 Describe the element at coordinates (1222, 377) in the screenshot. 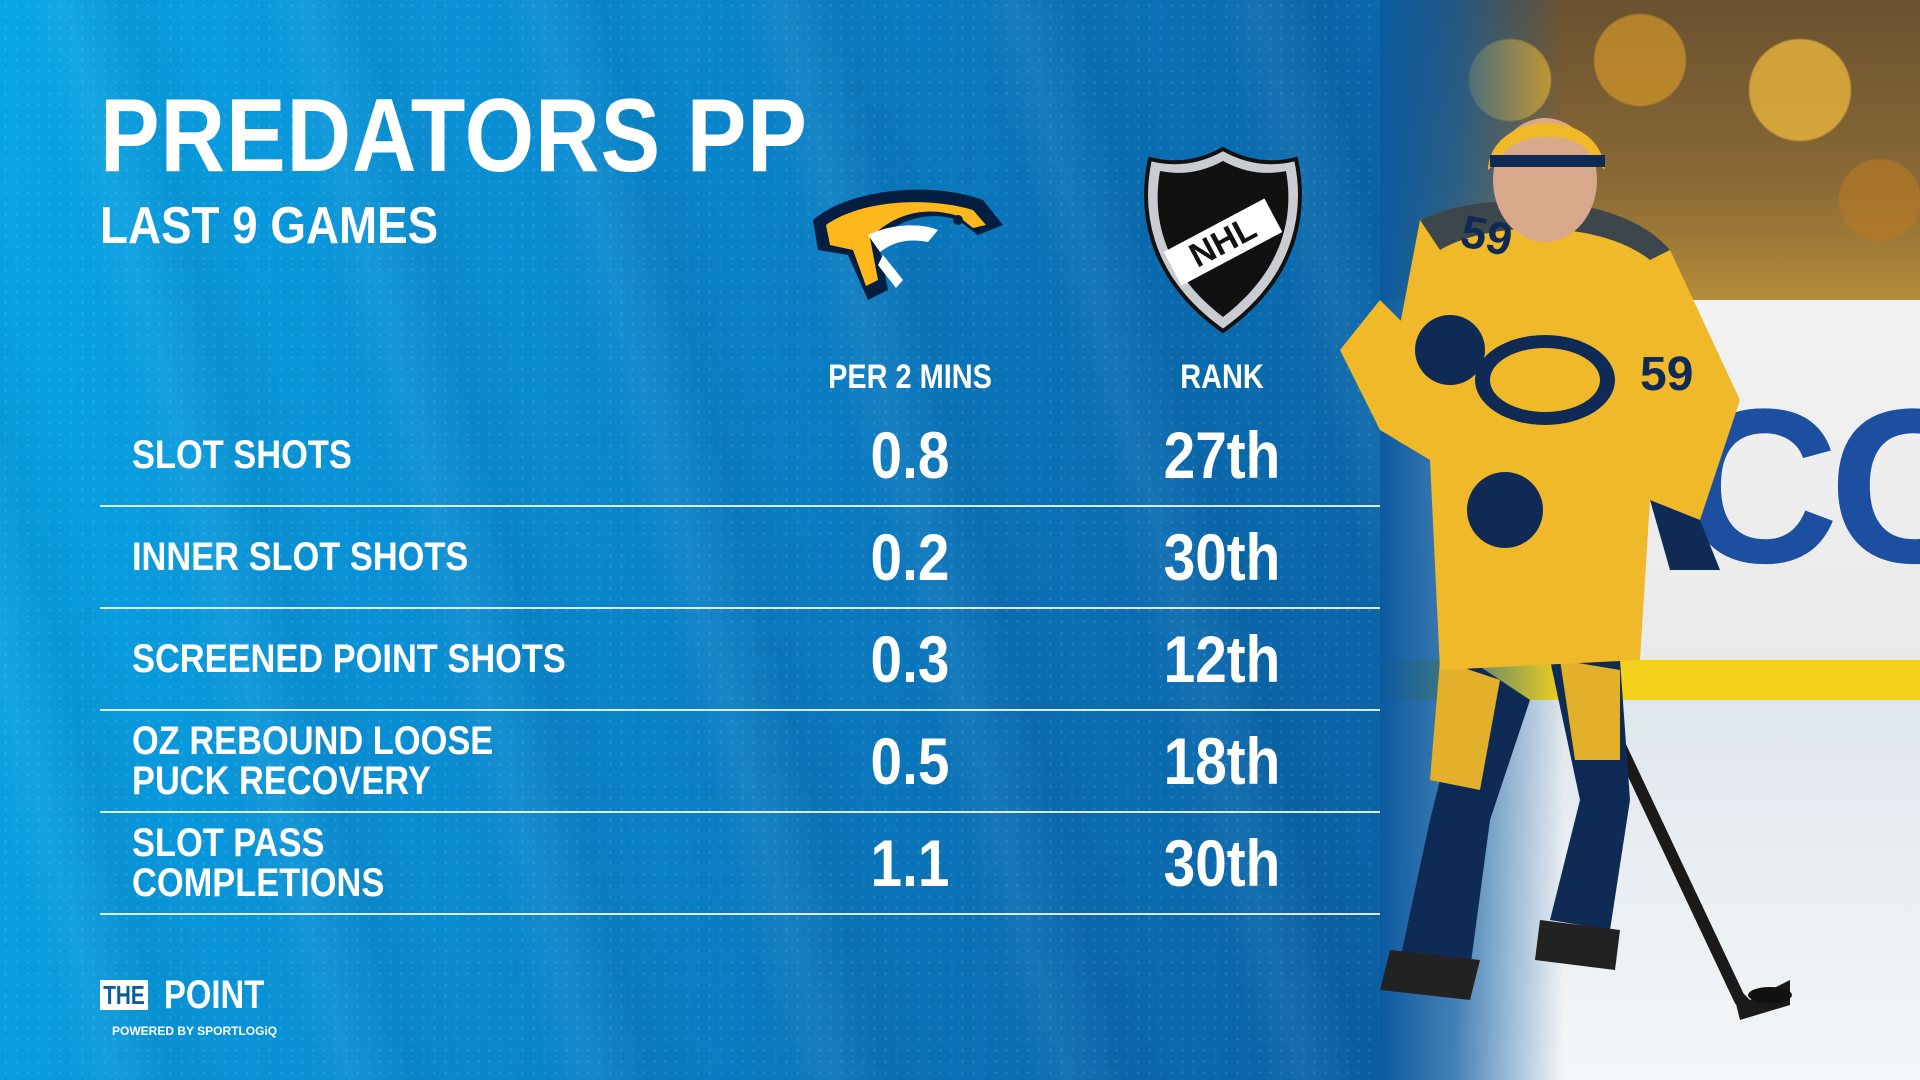

I see `column-header-rank: RANK` at that location.